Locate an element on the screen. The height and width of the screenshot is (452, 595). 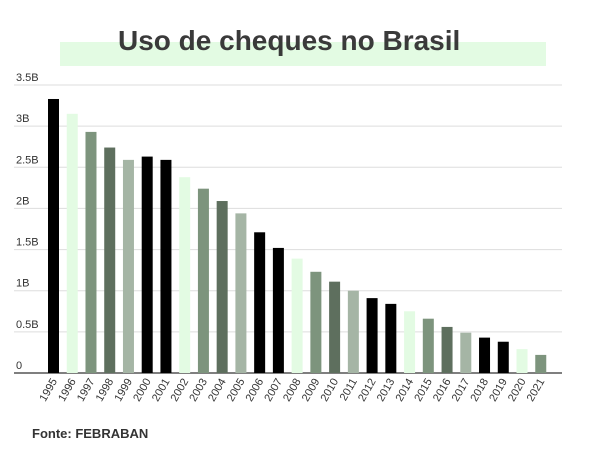
x-tick-label: 2020 is located at coordinates (517, 390).